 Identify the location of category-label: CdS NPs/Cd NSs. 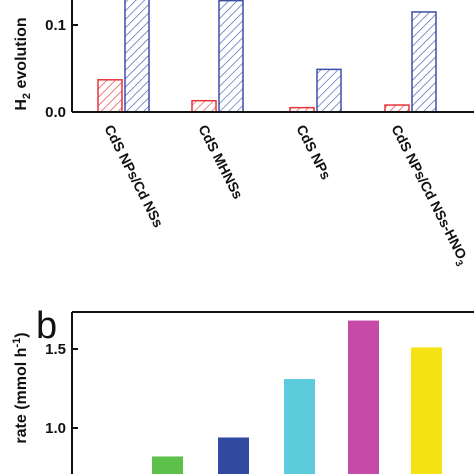
(134, 176).